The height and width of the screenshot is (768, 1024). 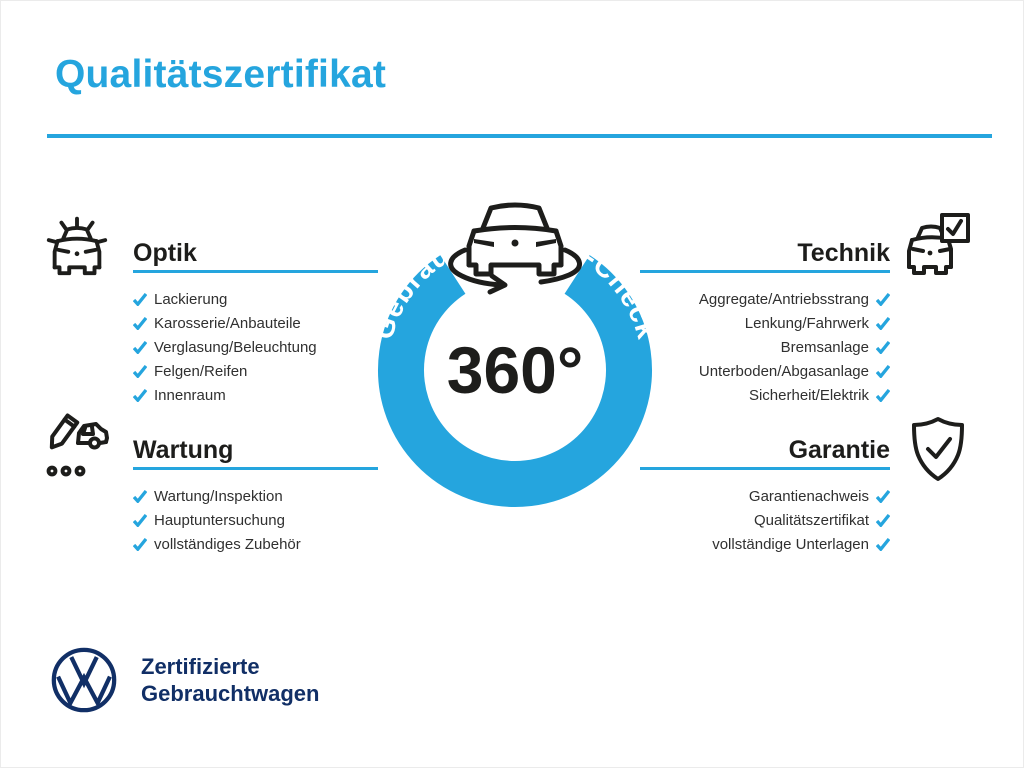 I want to click on checklist-item: vollständige Unterlagen, so click(x=765, y=544).